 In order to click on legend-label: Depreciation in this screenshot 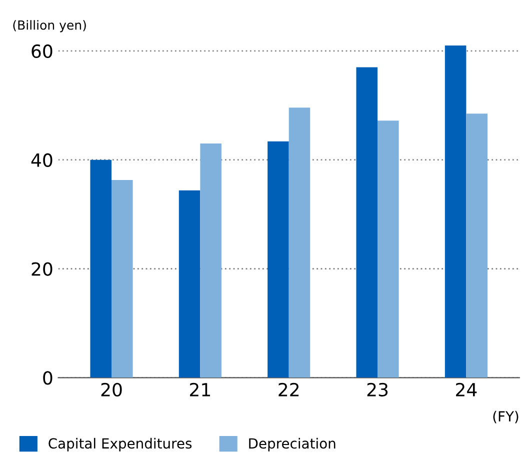, I will do `click(292, 445)`.